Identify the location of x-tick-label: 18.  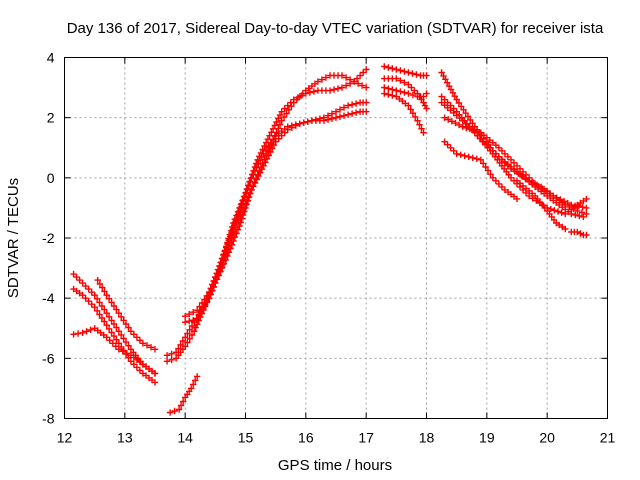
(427, 438).